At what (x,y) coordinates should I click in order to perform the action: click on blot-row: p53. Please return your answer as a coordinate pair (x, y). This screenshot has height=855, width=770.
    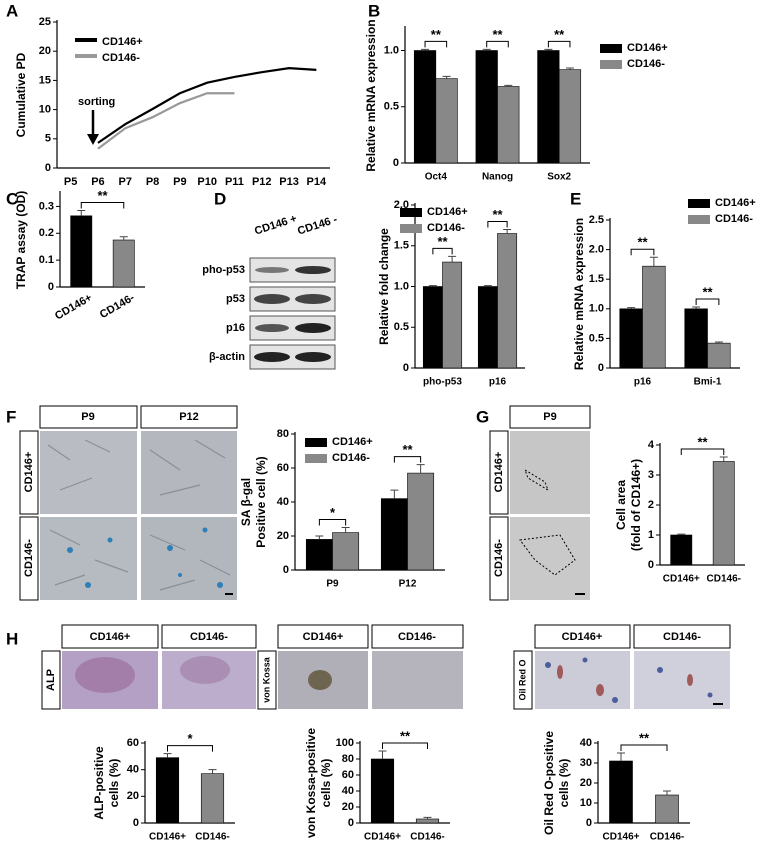
    Looking at the image, I should click on (235, 299).